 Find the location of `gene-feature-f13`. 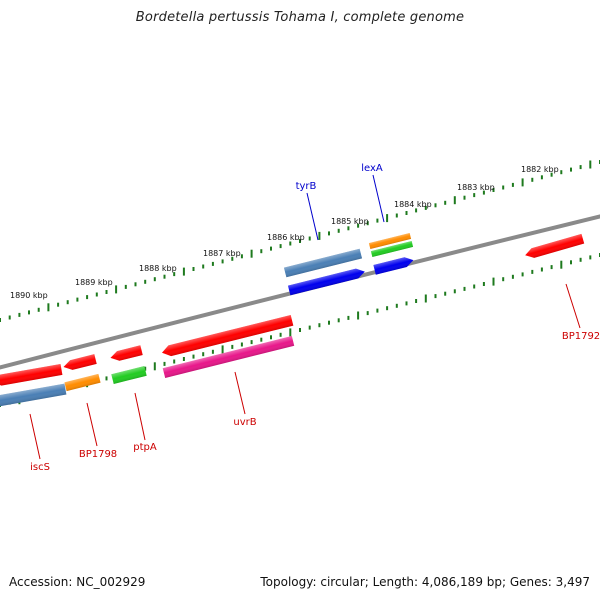

gene-feature-f13 is located at coordinates (82, 382).